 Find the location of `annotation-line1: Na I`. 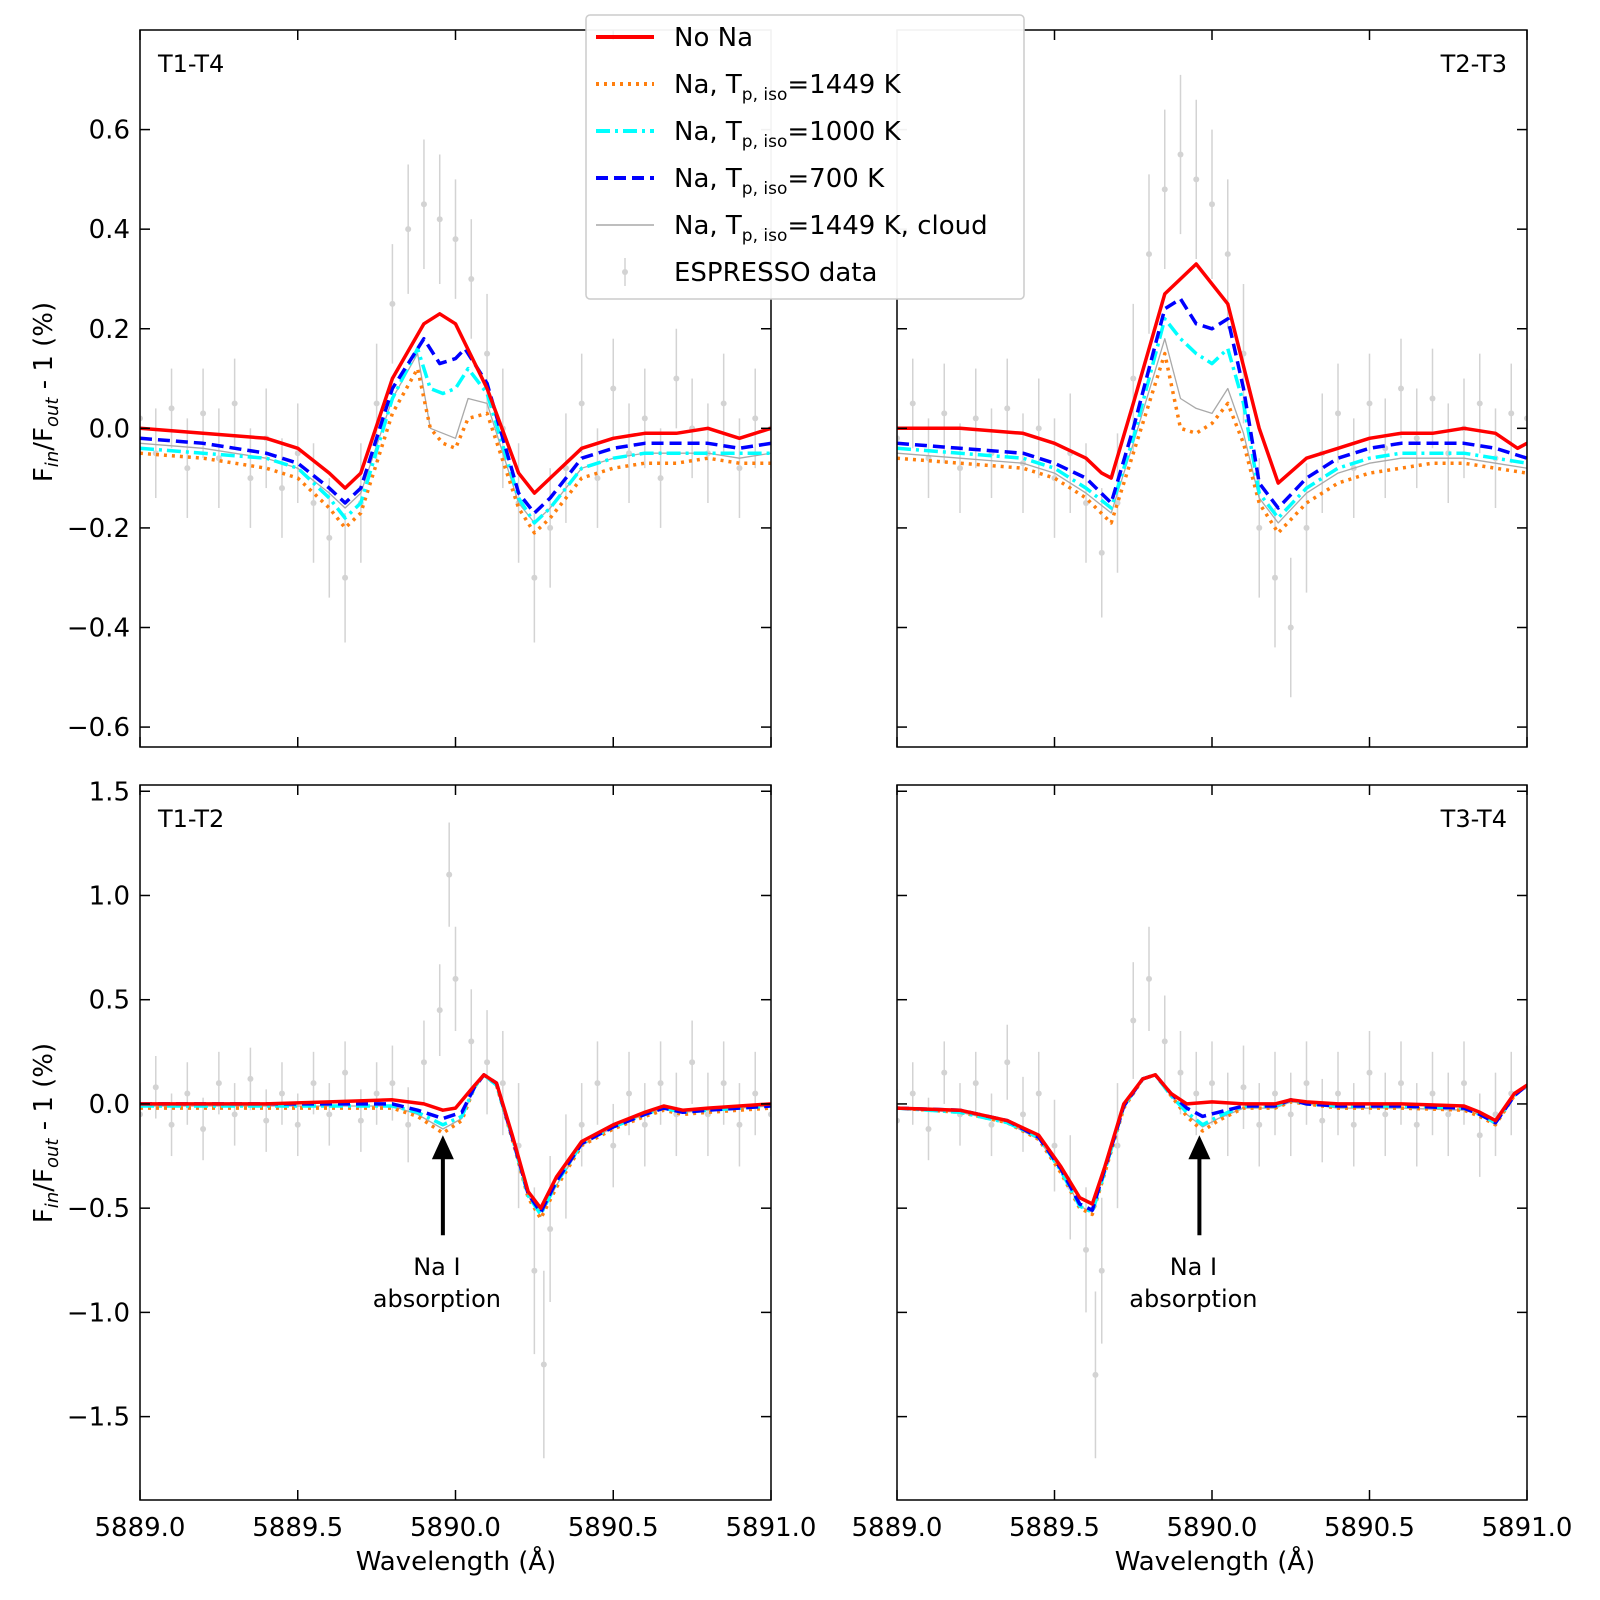

annotation-line1: Na I is located at coordinates (436, 1267).